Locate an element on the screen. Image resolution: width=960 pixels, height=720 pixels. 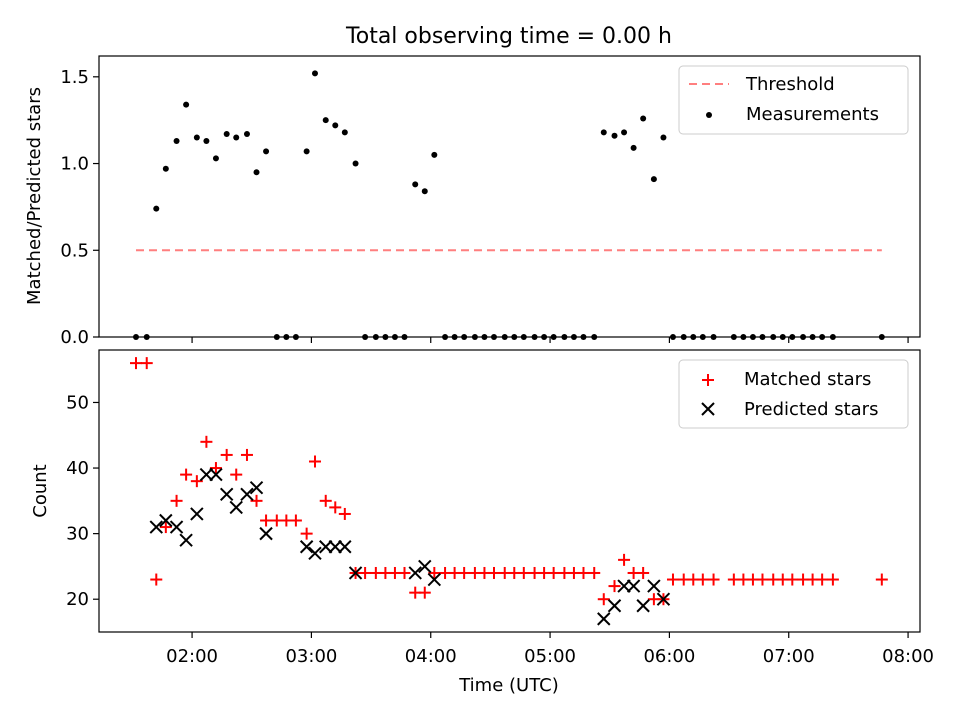
top-y-ticks: 0.0 0.5 1.0 1.5 is located at coordinates (79, 207).